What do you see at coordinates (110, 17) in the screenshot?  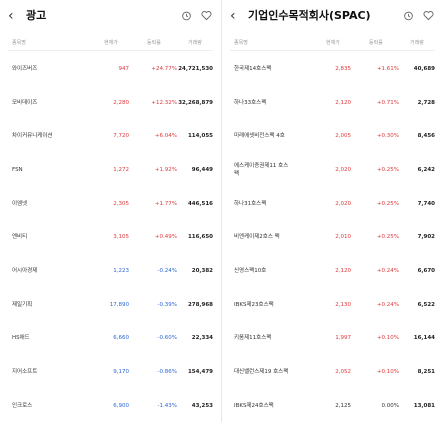 I see `left-header: ‹ 광고` at bounding box center [110, 17].